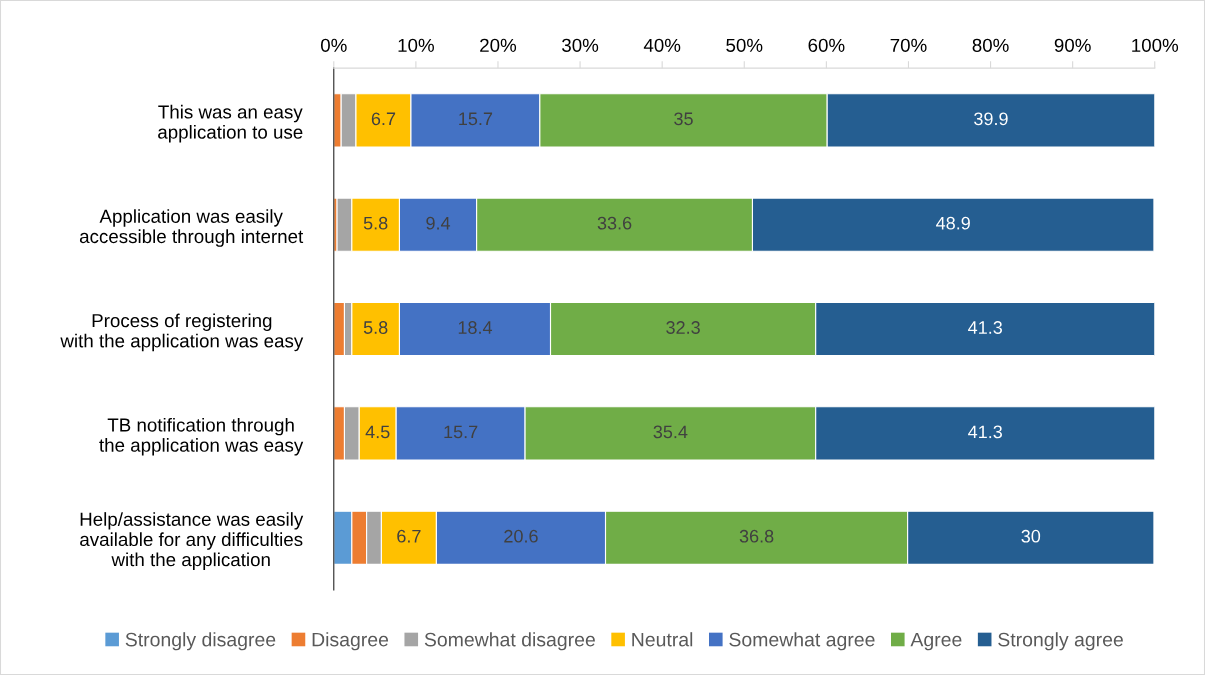  What do you see at coordinates (200, 641) in the screenshot?
I see `legend-label: Strongly disagree` at bounding box center [200, 641].